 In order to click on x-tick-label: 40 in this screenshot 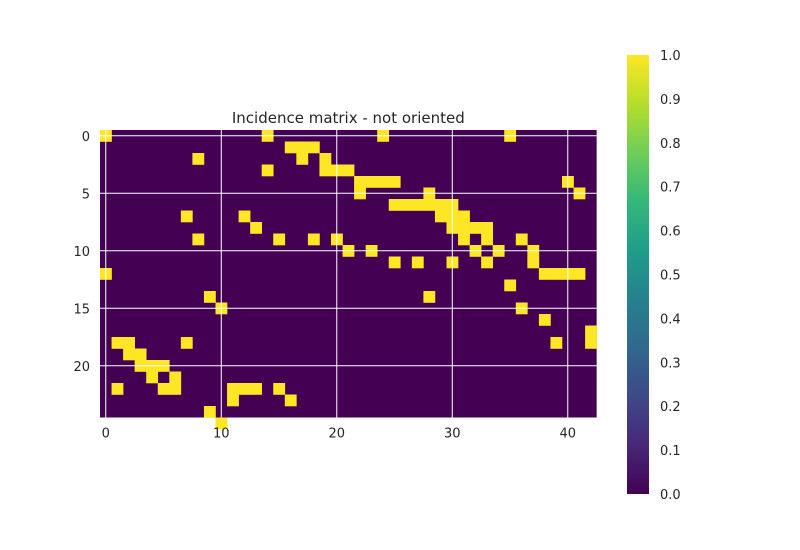, I will do `click(568, 434)`.